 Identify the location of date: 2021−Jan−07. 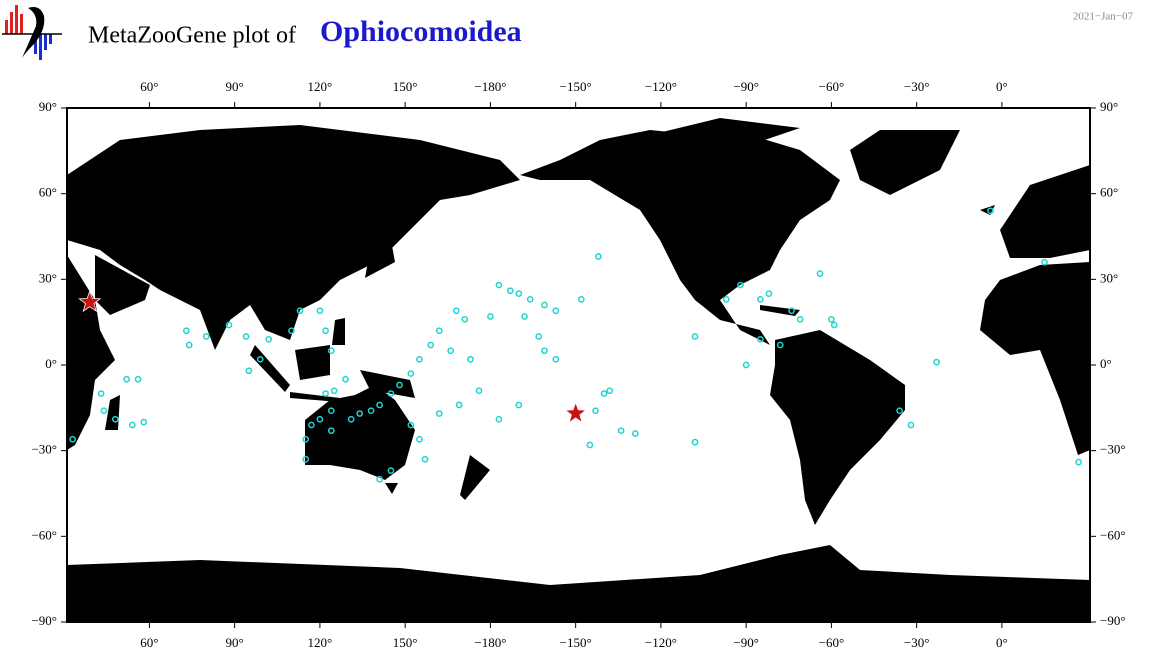
(1103, 17).